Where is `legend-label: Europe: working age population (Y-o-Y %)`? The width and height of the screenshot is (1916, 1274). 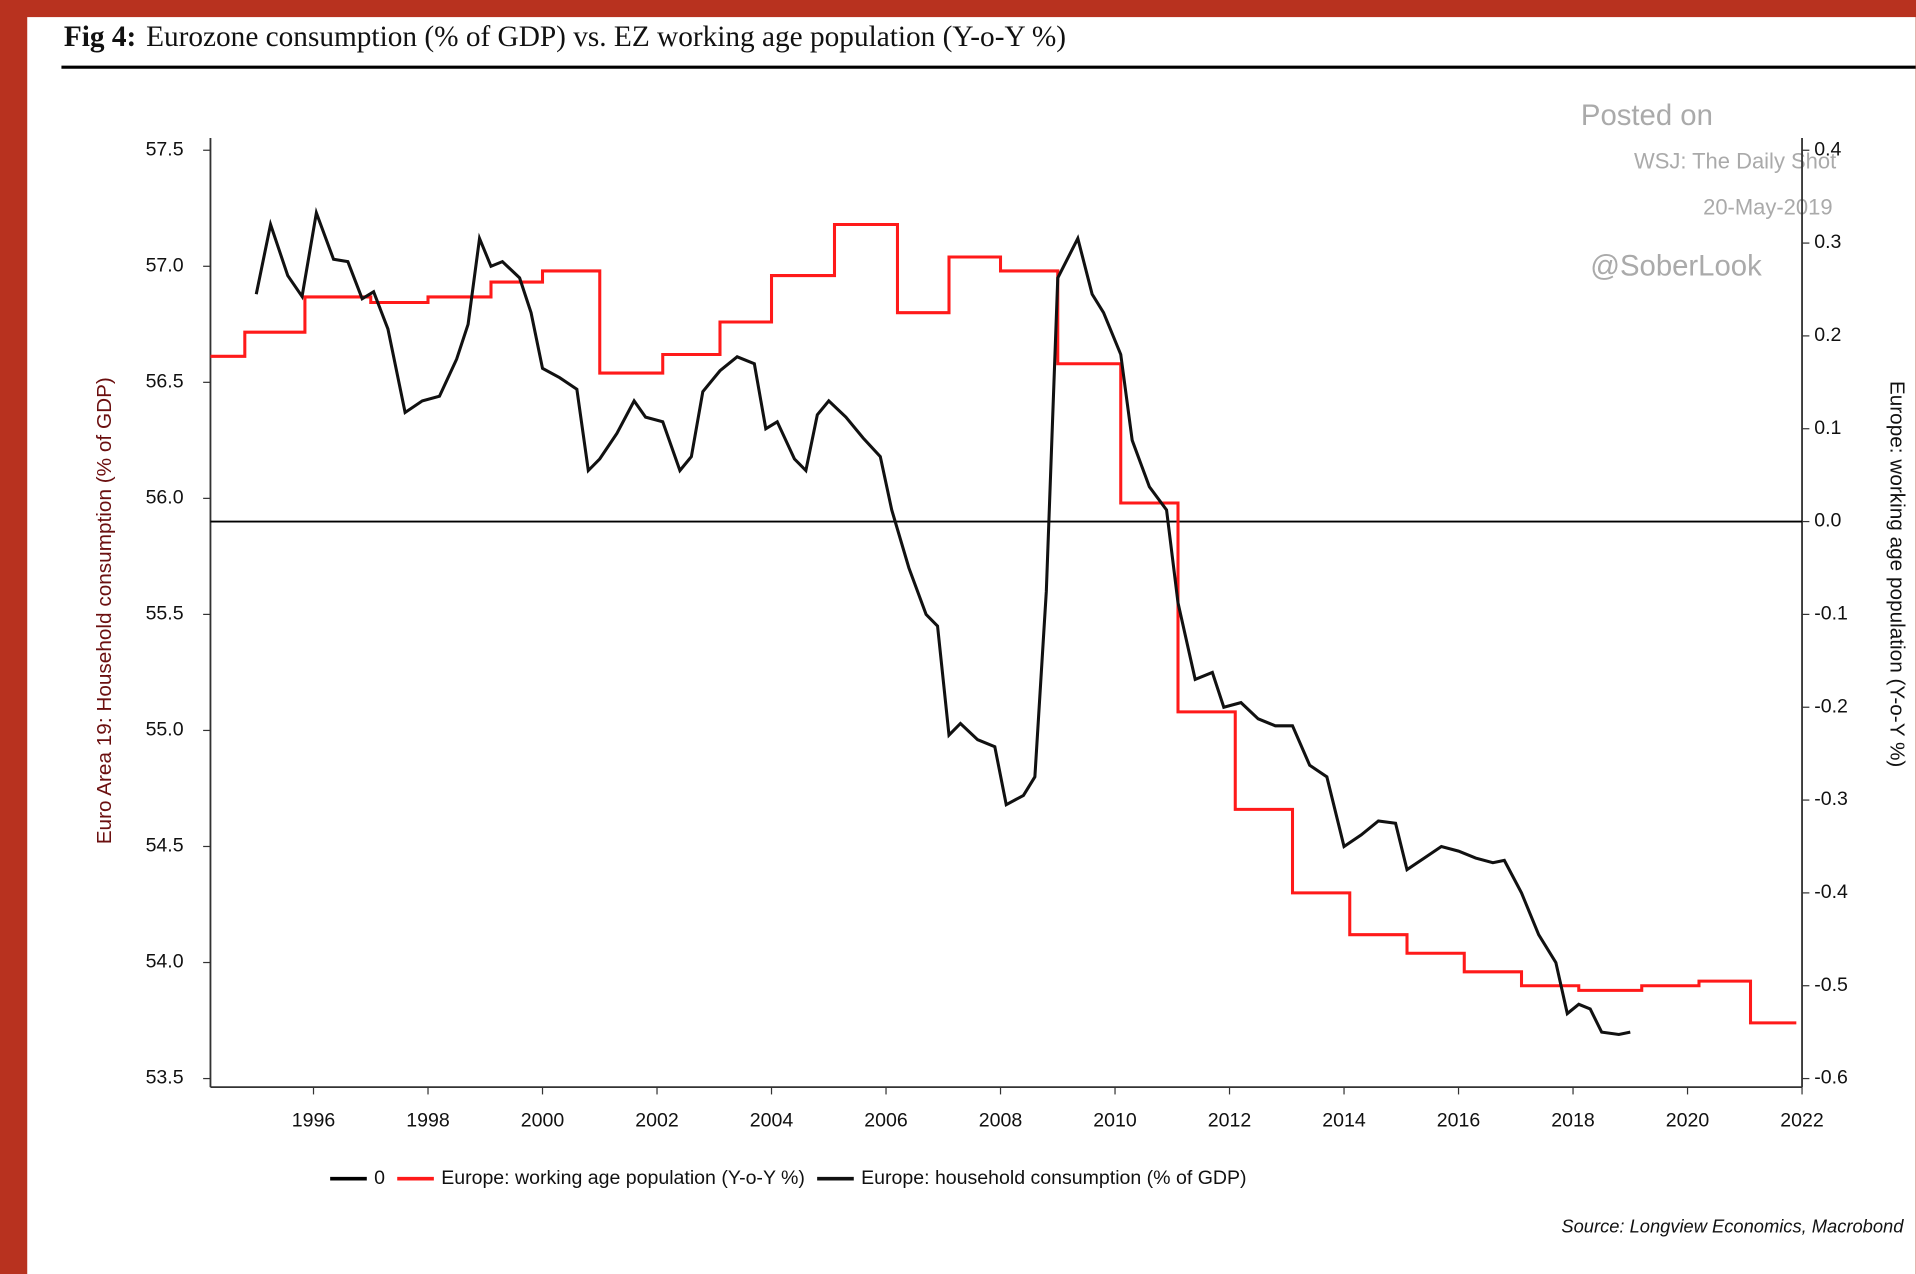
legend-label: Europe: working age population (Y-o-Y %) is located at coordinates (623, 1178).